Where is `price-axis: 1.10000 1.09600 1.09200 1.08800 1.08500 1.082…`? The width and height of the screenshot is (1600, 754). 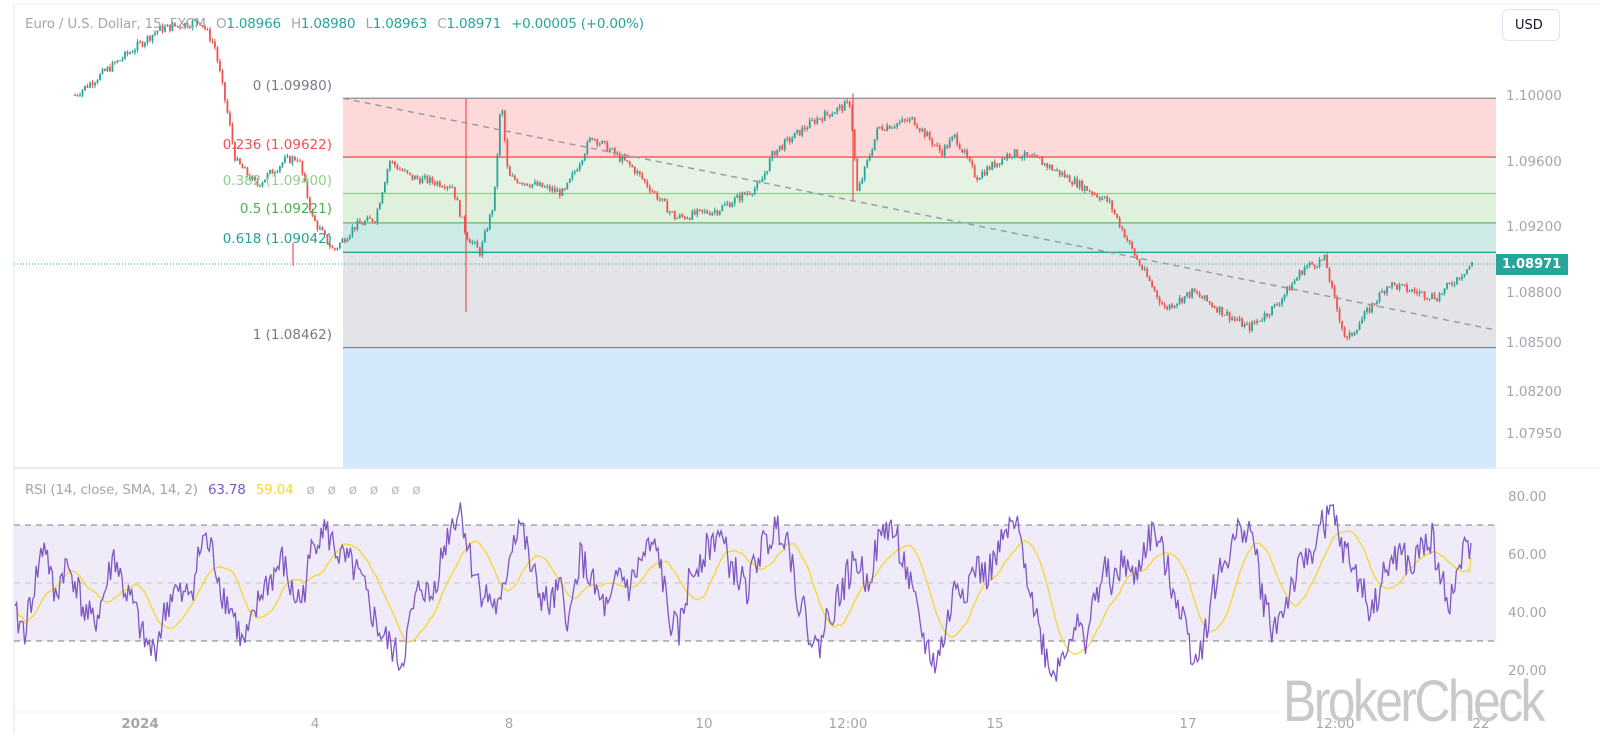 price-axis: 1.10000 1.09600 1.09200 1.08800 1.08500 1.082… is located at coordinates (1534, 265).